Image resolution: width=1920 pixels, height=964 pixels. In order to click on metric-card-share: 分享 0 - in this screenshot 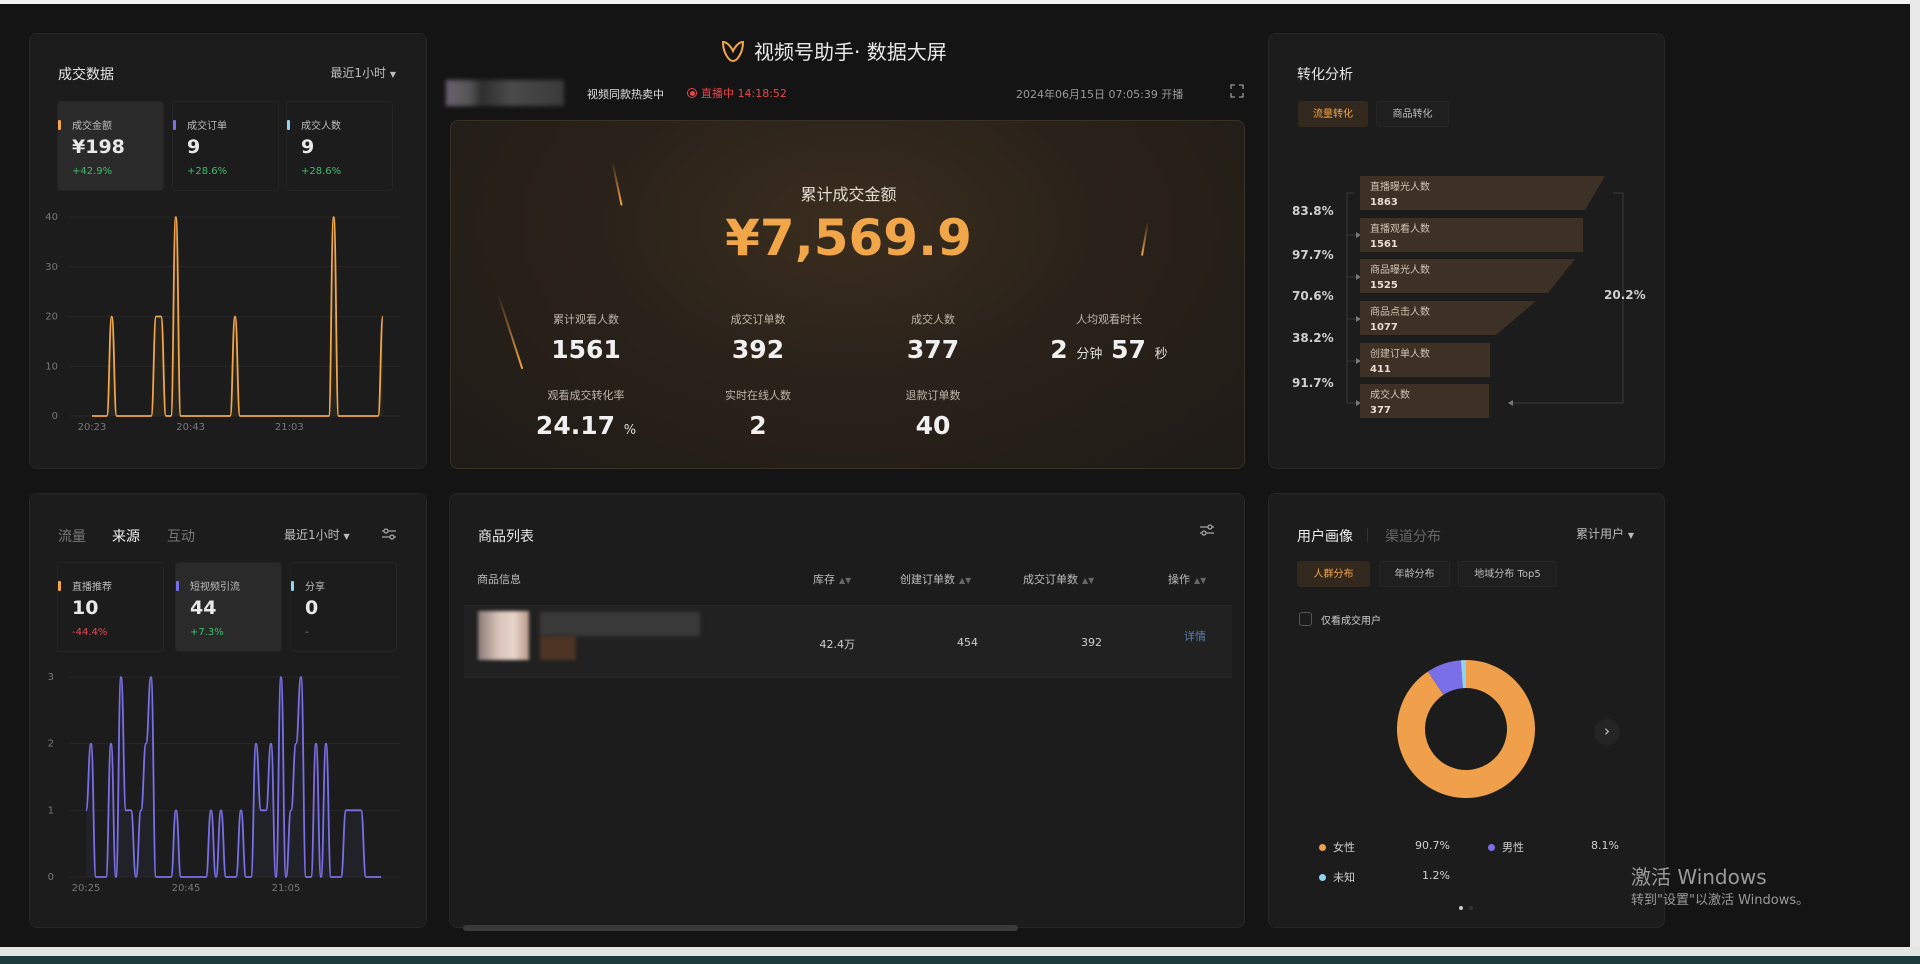, I will do `click(343, 607)`.